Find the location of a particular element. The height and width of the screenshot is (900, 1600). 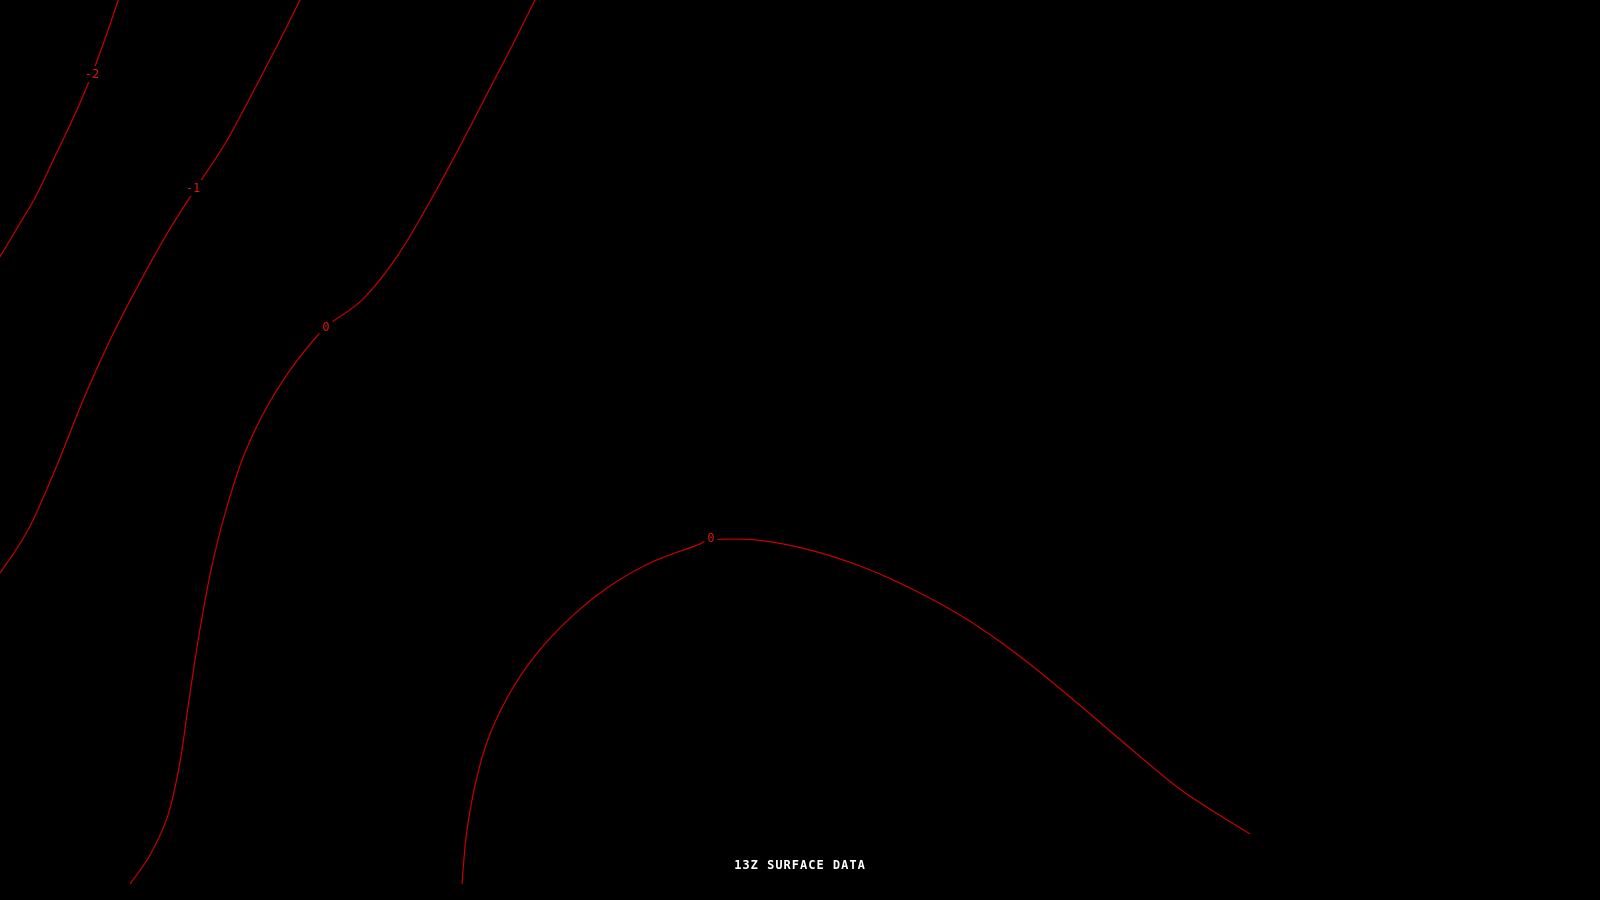

contour-label: -2 is located at coordinates (92, 74).